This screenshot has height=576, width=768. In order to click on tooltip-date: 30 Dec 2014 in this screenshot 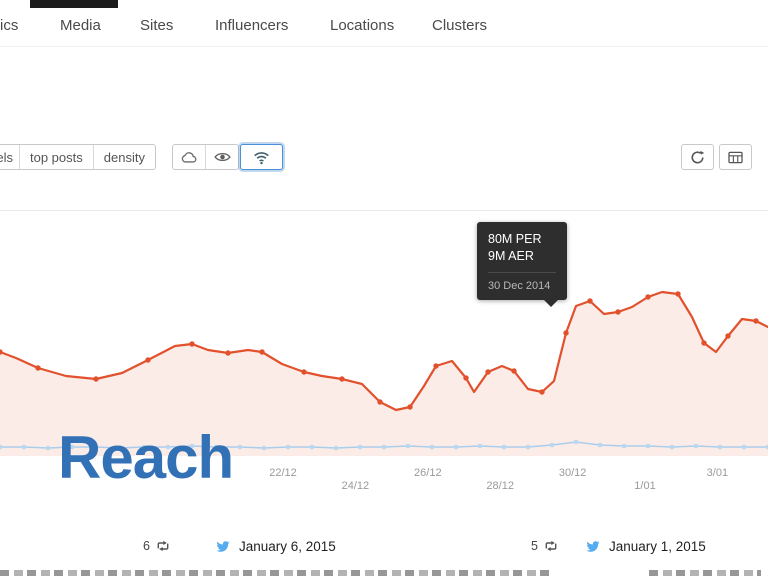, I will do `click(522, 282)`.